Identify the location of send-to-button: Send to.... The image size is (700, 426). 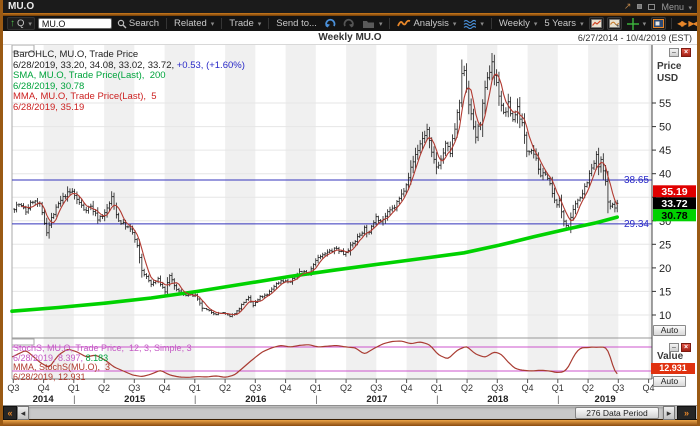
(296, 23).